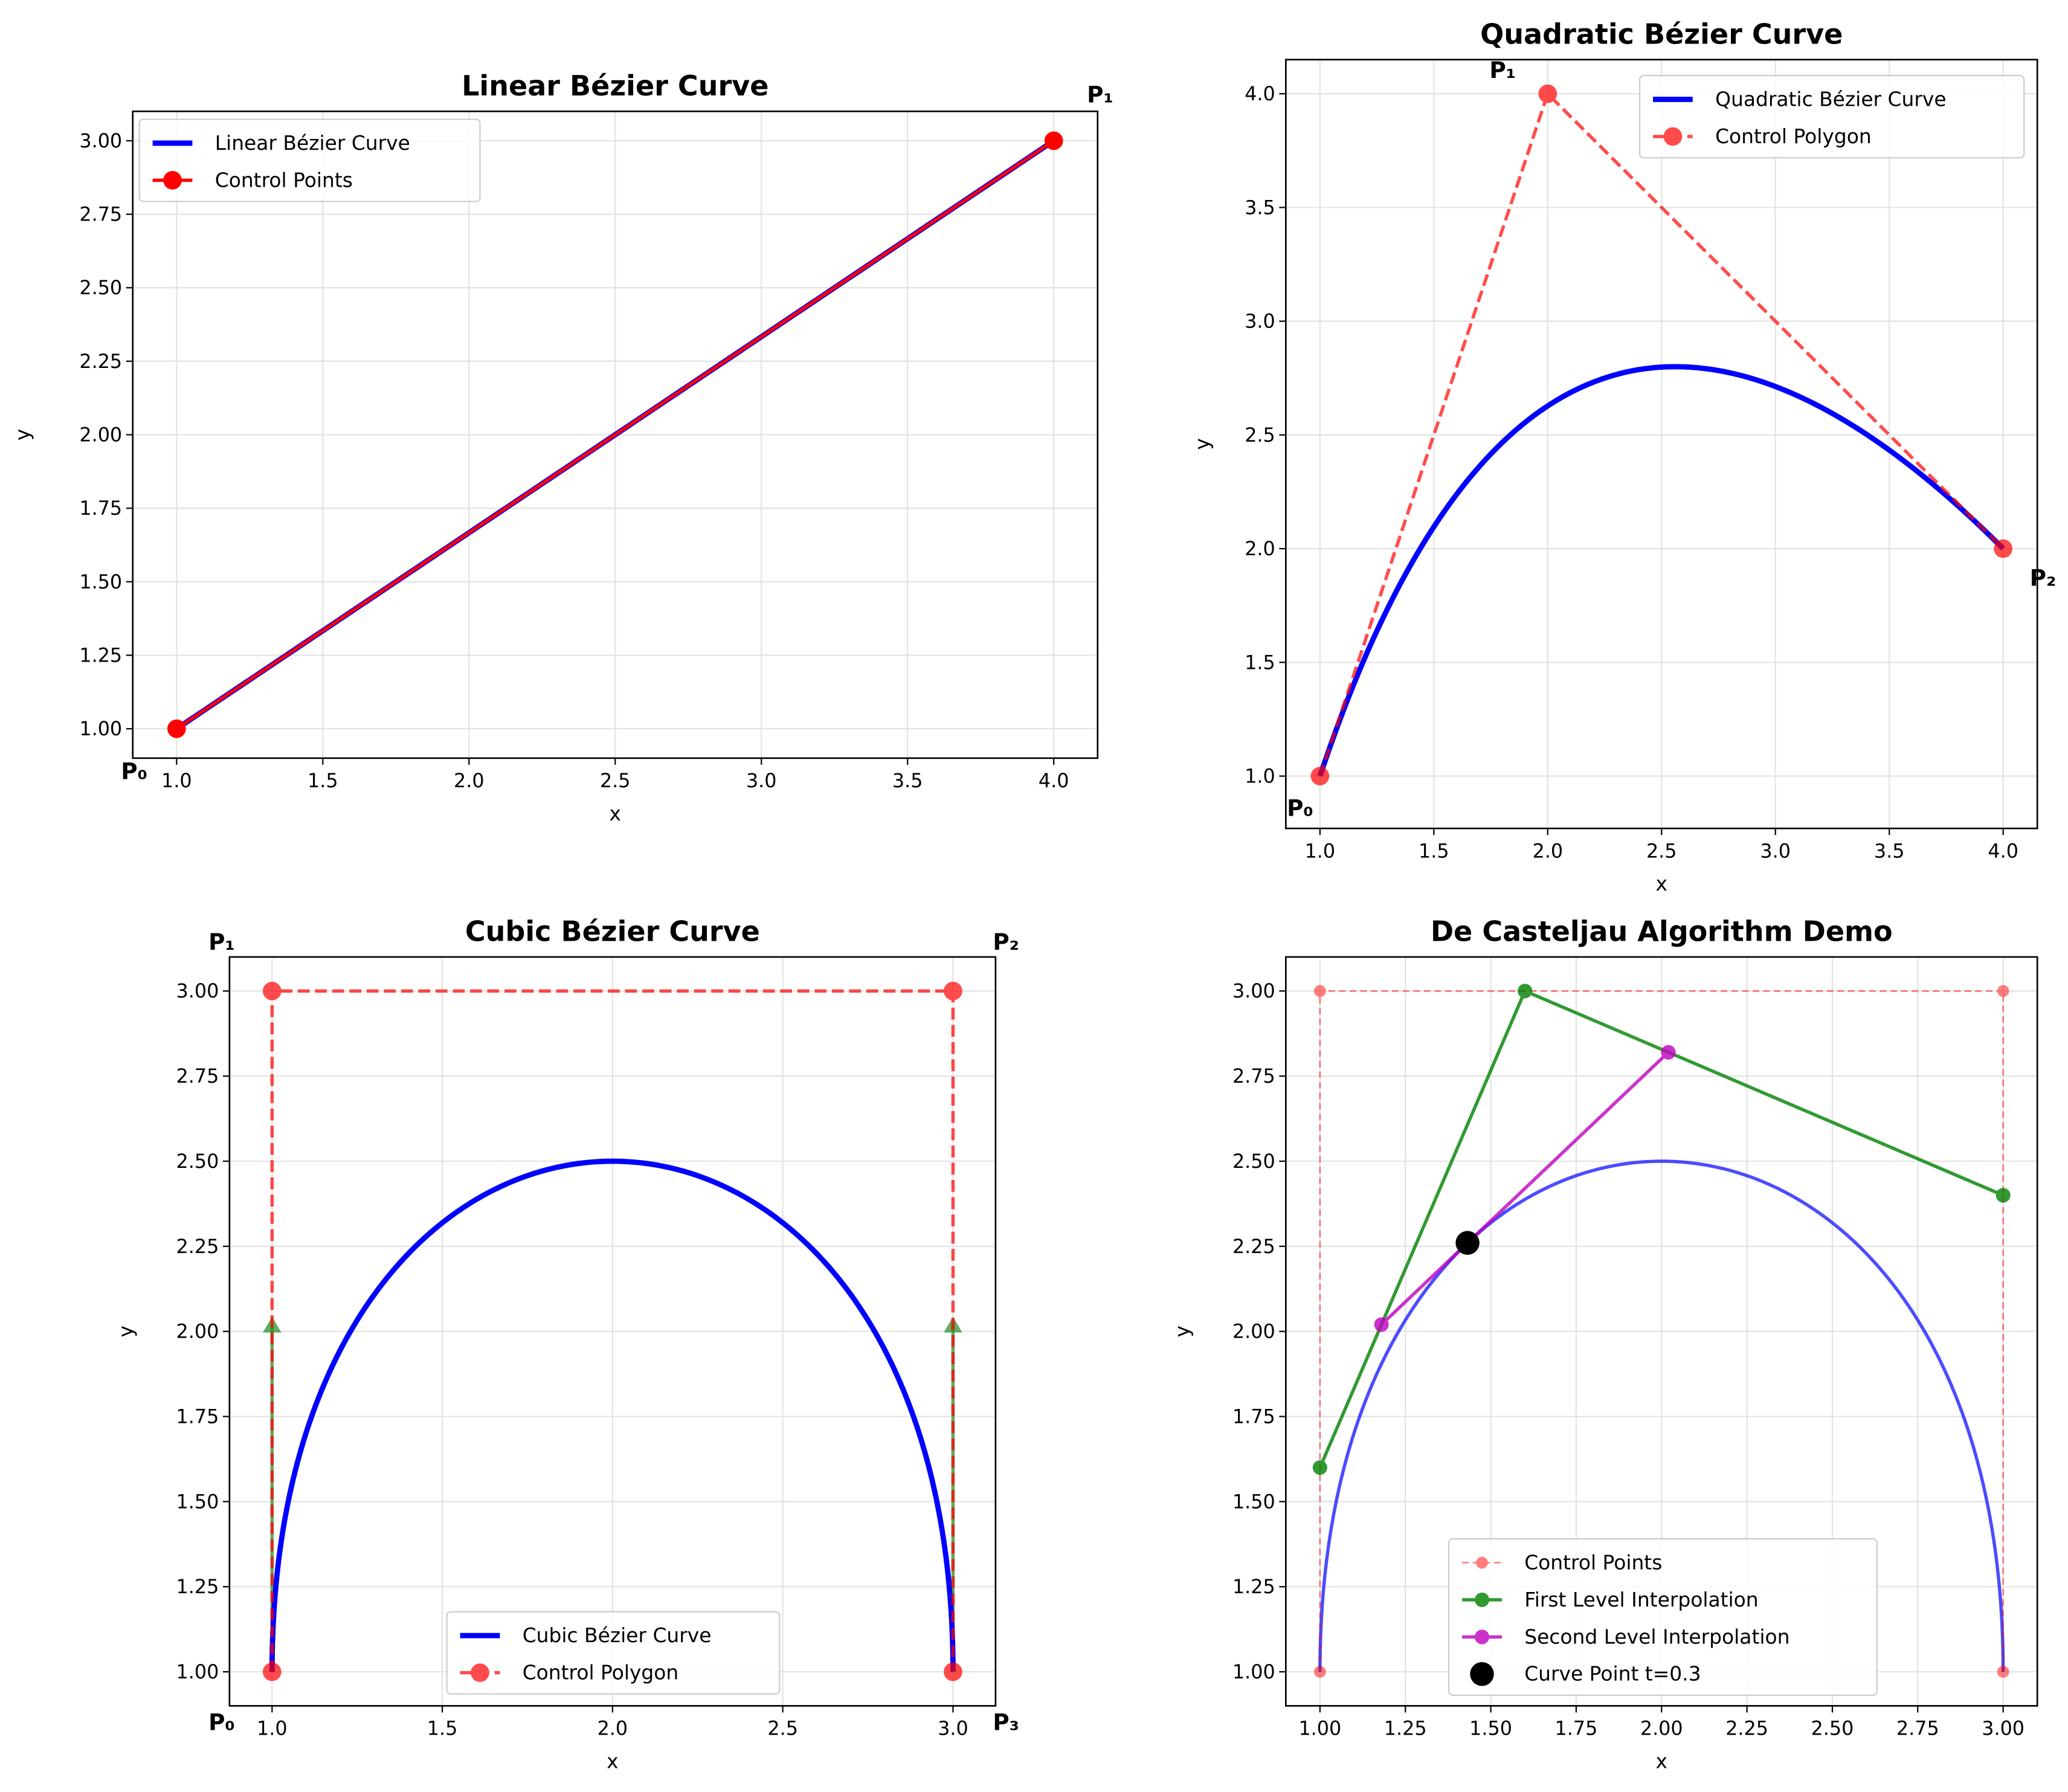 The image size is (2068, 1792). What do you see at coordinates (1253, 1502) in the screenshot?
I see `y-tick-label: 1.50` at bounding box center [1253, 1502].